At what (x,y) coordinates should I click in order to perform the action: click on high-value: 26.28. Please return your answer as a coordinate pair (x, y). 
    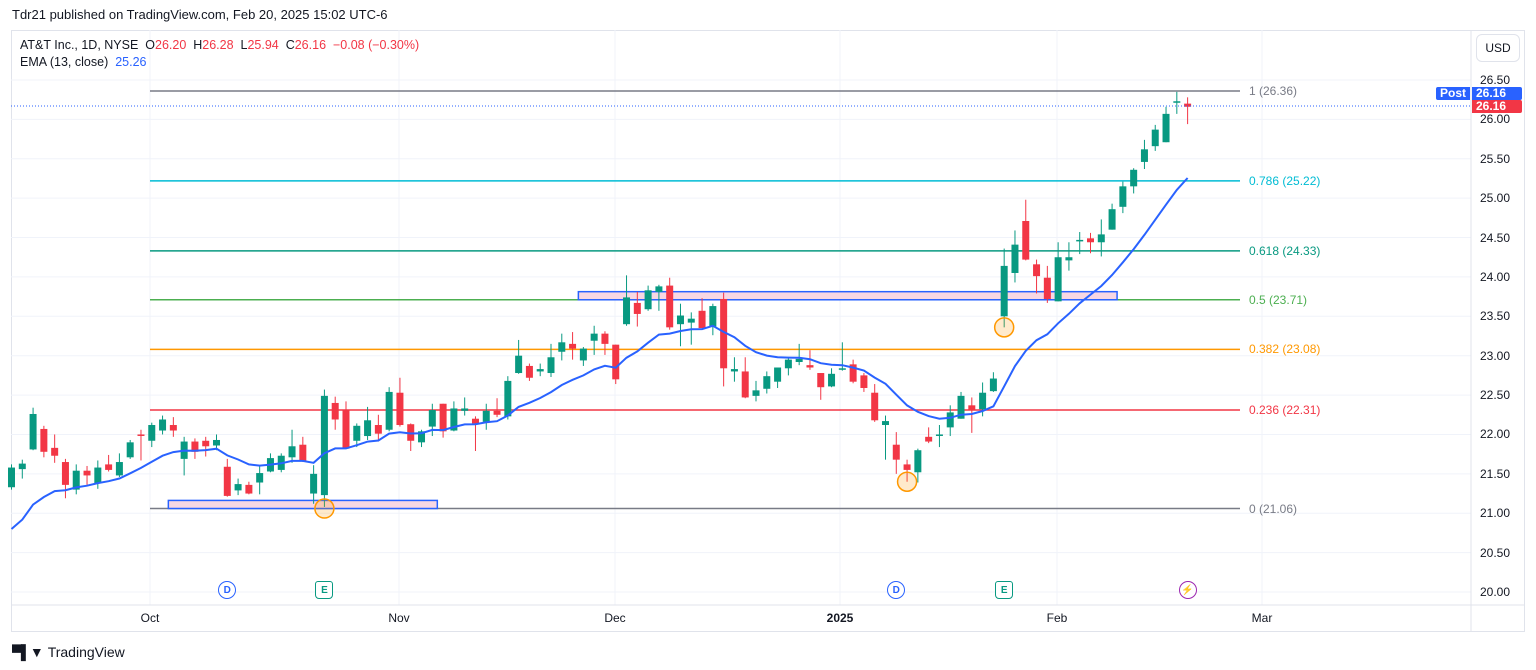
    Looking at the image, I should click on (218, 45).